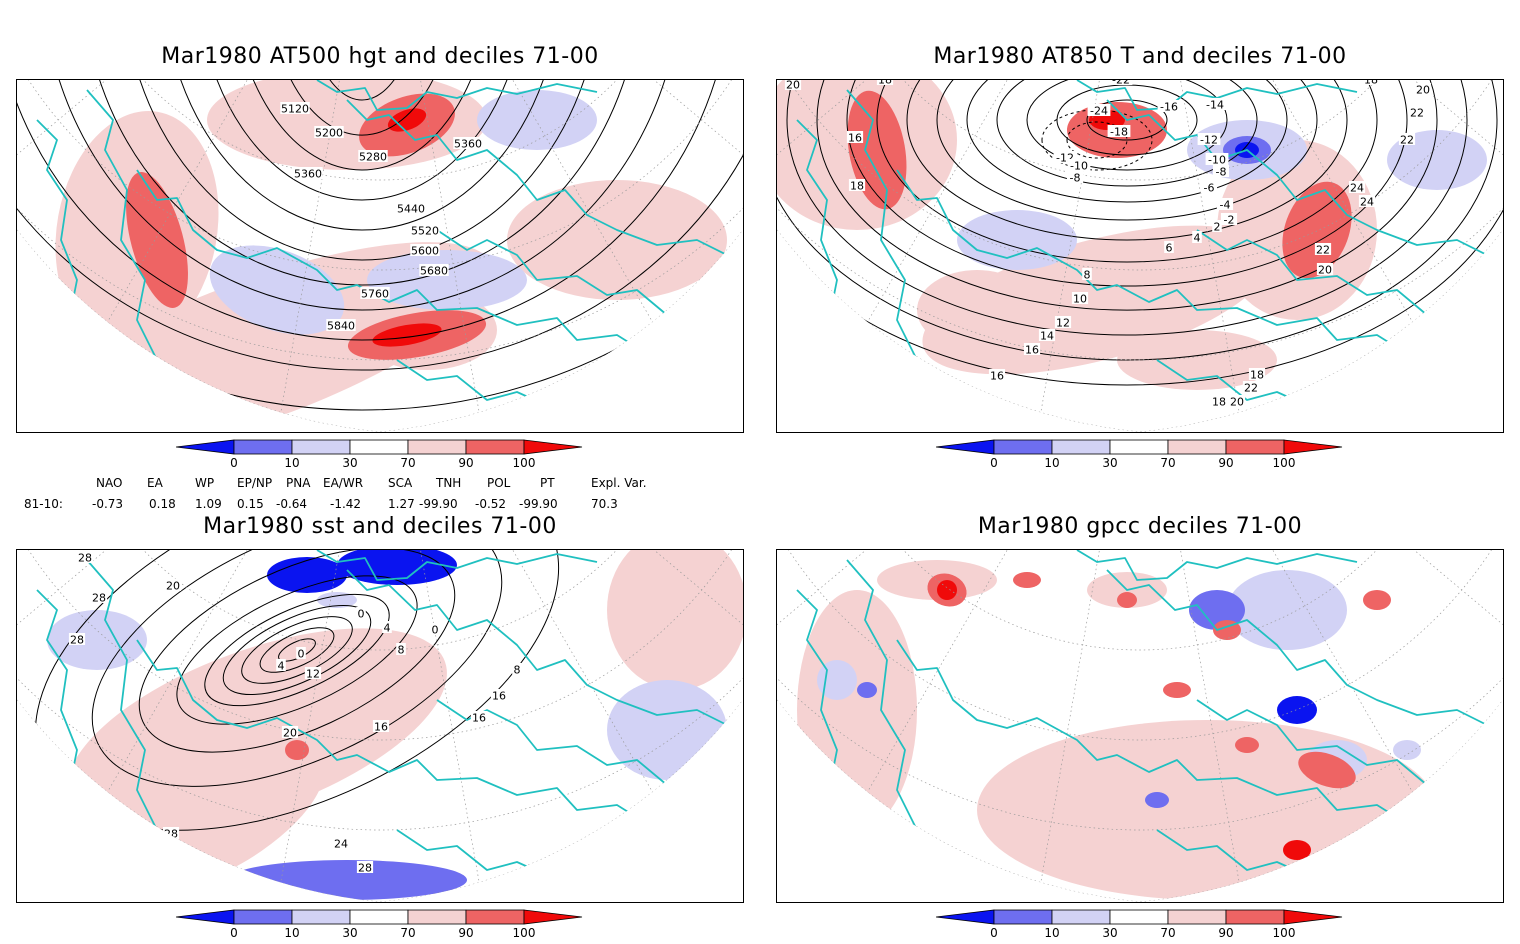 Image resolution: width=1520 pixels, height=944 pixels. What do you see at coordinates (425, 251) in the screenshot?
I see `contour-label: 5600` at bounding box center [425, 251].